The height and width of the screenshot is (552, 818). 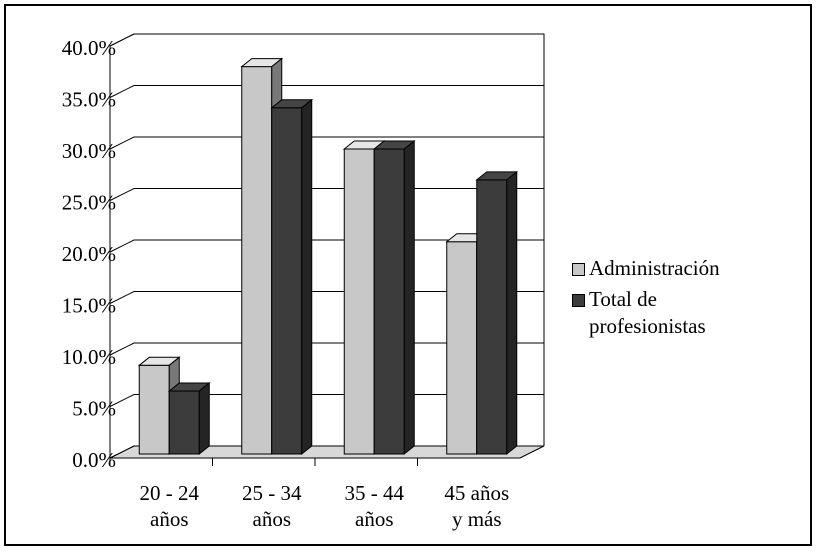 I want to click on y-tick-label: 10.0%, so click(x=89, y=357).